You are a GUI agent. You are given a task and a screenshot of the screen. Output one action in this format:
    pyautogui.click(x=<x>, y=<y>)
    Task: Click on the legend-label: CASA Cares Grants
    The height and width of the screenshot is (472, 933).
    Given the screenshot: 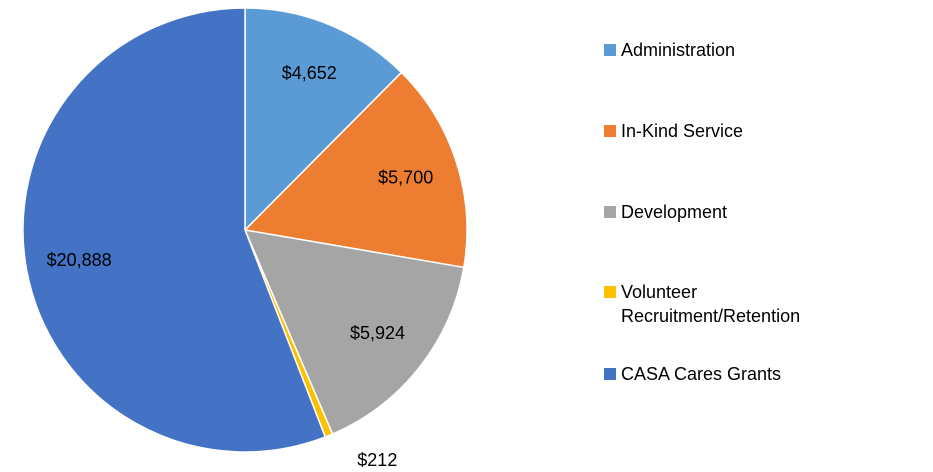 What is the action you would take?
    pyautogui.click(x=701, y=374)
    